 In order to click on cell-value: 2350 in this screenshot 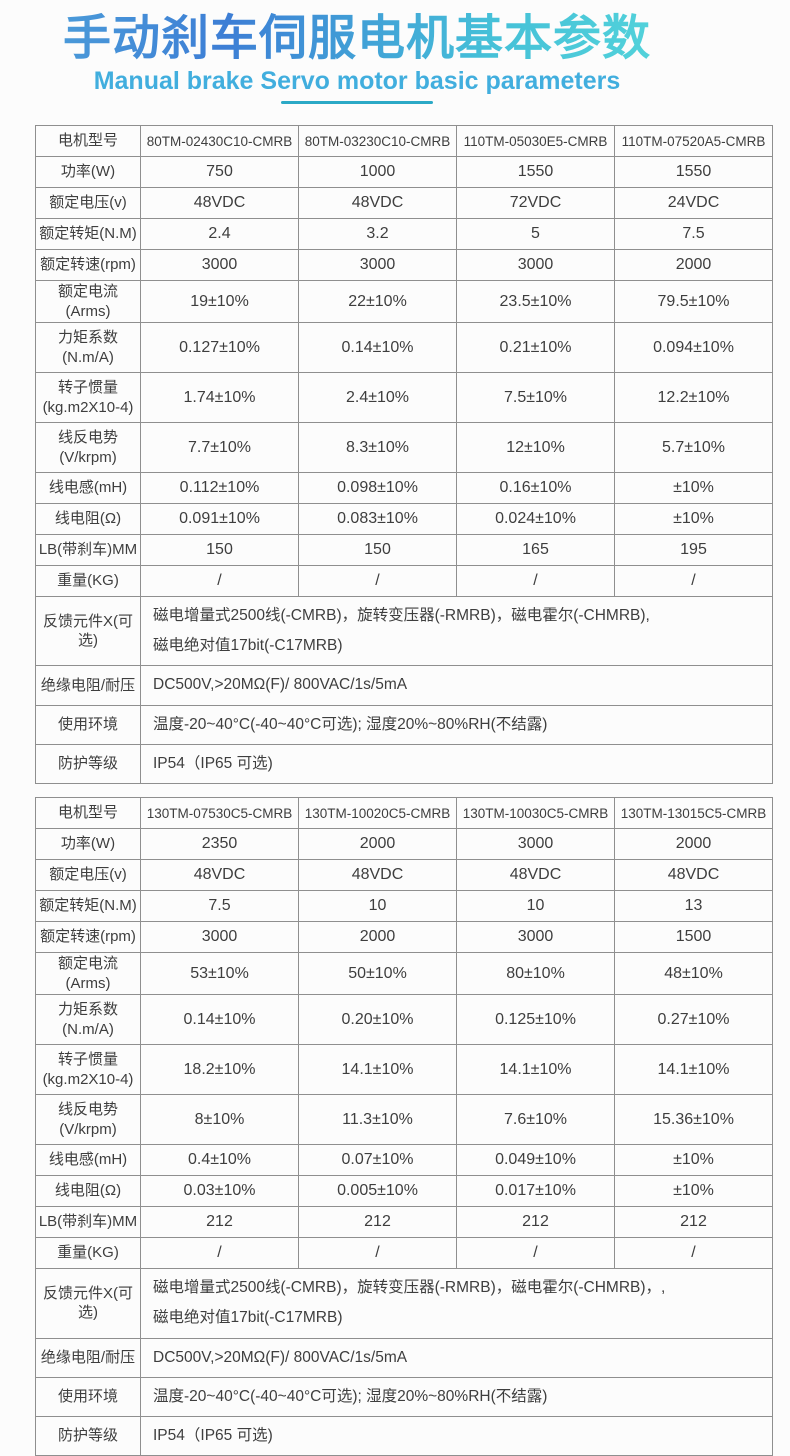, I will do `click(219, 844)`.